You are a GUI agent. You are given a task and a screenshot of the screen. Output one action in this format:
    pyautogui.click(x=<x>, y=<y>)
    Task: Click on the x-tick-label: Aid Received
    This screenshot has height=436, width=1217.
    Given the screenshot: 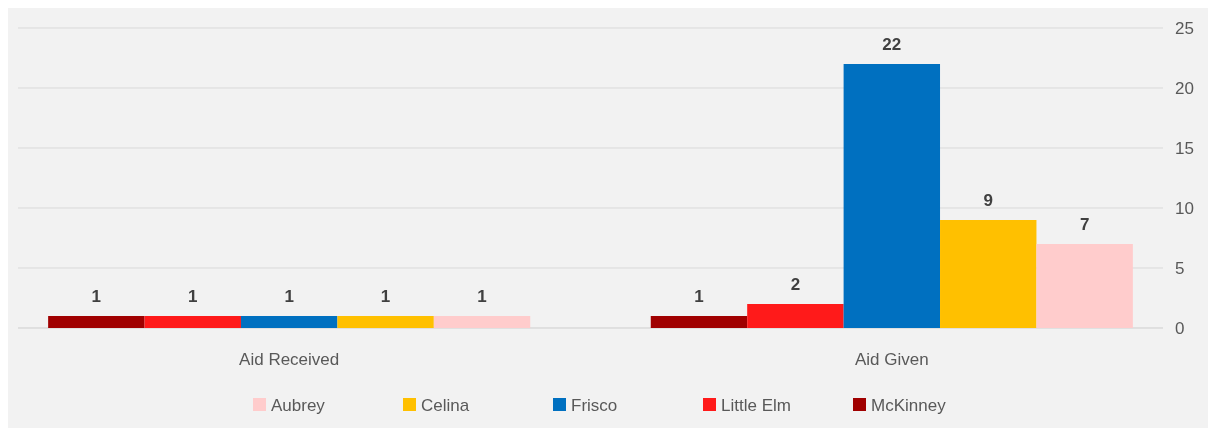 What is the action you would take?
    pyautogui.click(x=289, y=359)
    